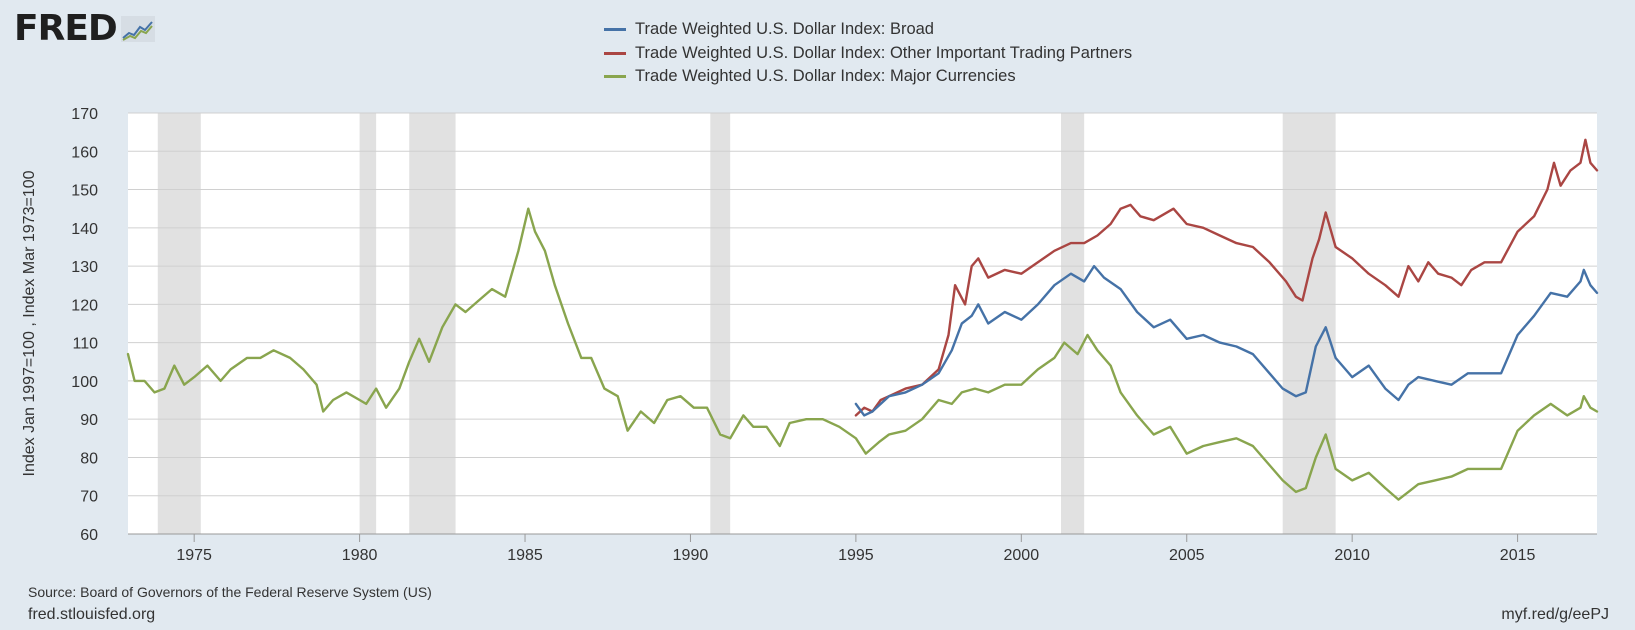 Image resolution: width=1635 pixels, height=630 pixels. I want to click on y-tick-label: 110, so click(85, 344).